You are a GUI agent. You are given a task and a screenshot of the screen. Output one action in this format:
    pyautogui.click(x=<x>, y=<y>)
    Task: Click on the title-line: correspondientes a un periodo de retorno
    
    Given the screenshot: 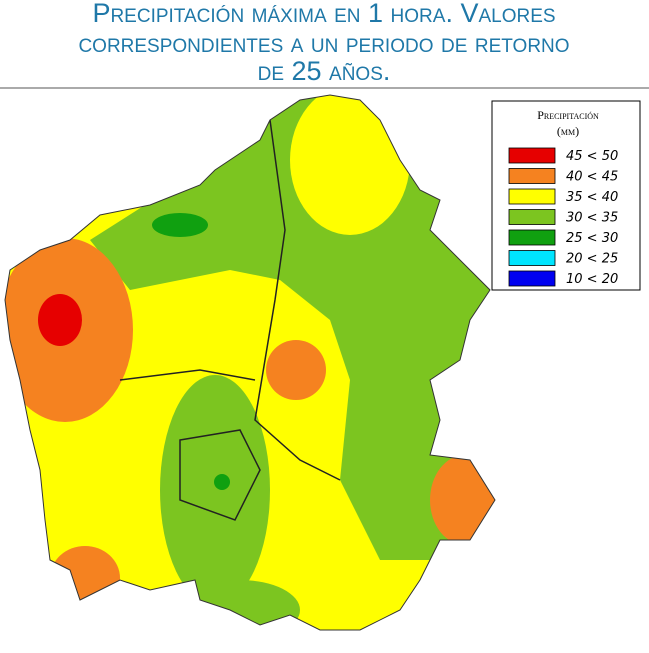 What is the action you would take?
    pyautogui.click(x=323, y=43)
    